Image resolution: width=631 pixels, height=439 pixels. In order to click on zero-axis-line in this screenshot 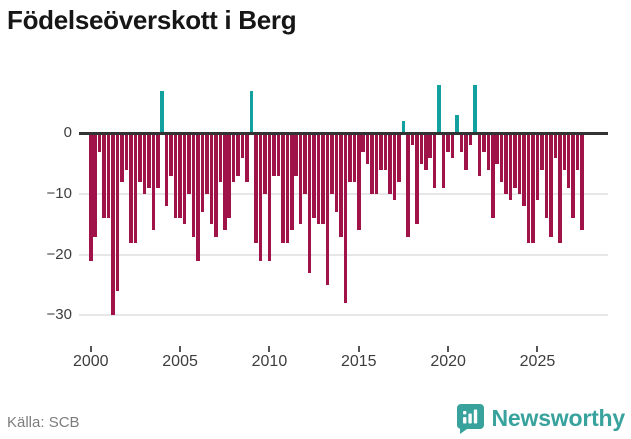, I will do `click(343, 133)`.